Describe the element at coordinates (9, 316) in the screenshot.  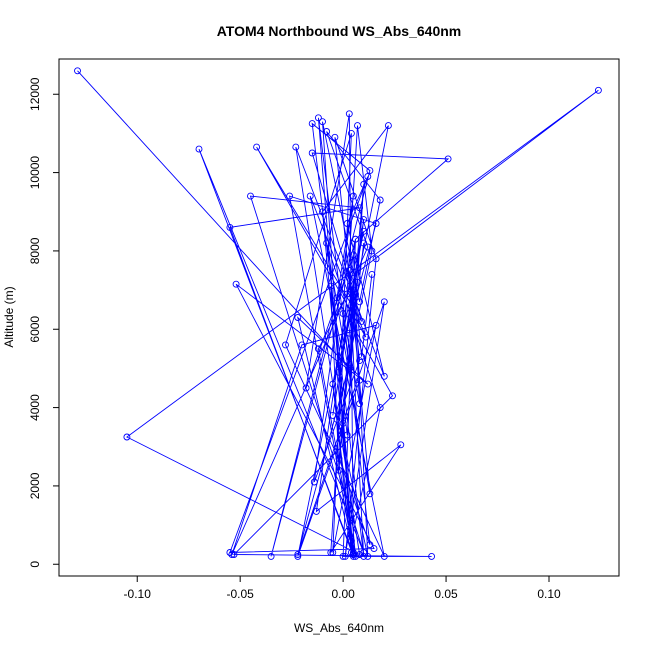
I see `y-axis-label: Altitude (m)` at that location.